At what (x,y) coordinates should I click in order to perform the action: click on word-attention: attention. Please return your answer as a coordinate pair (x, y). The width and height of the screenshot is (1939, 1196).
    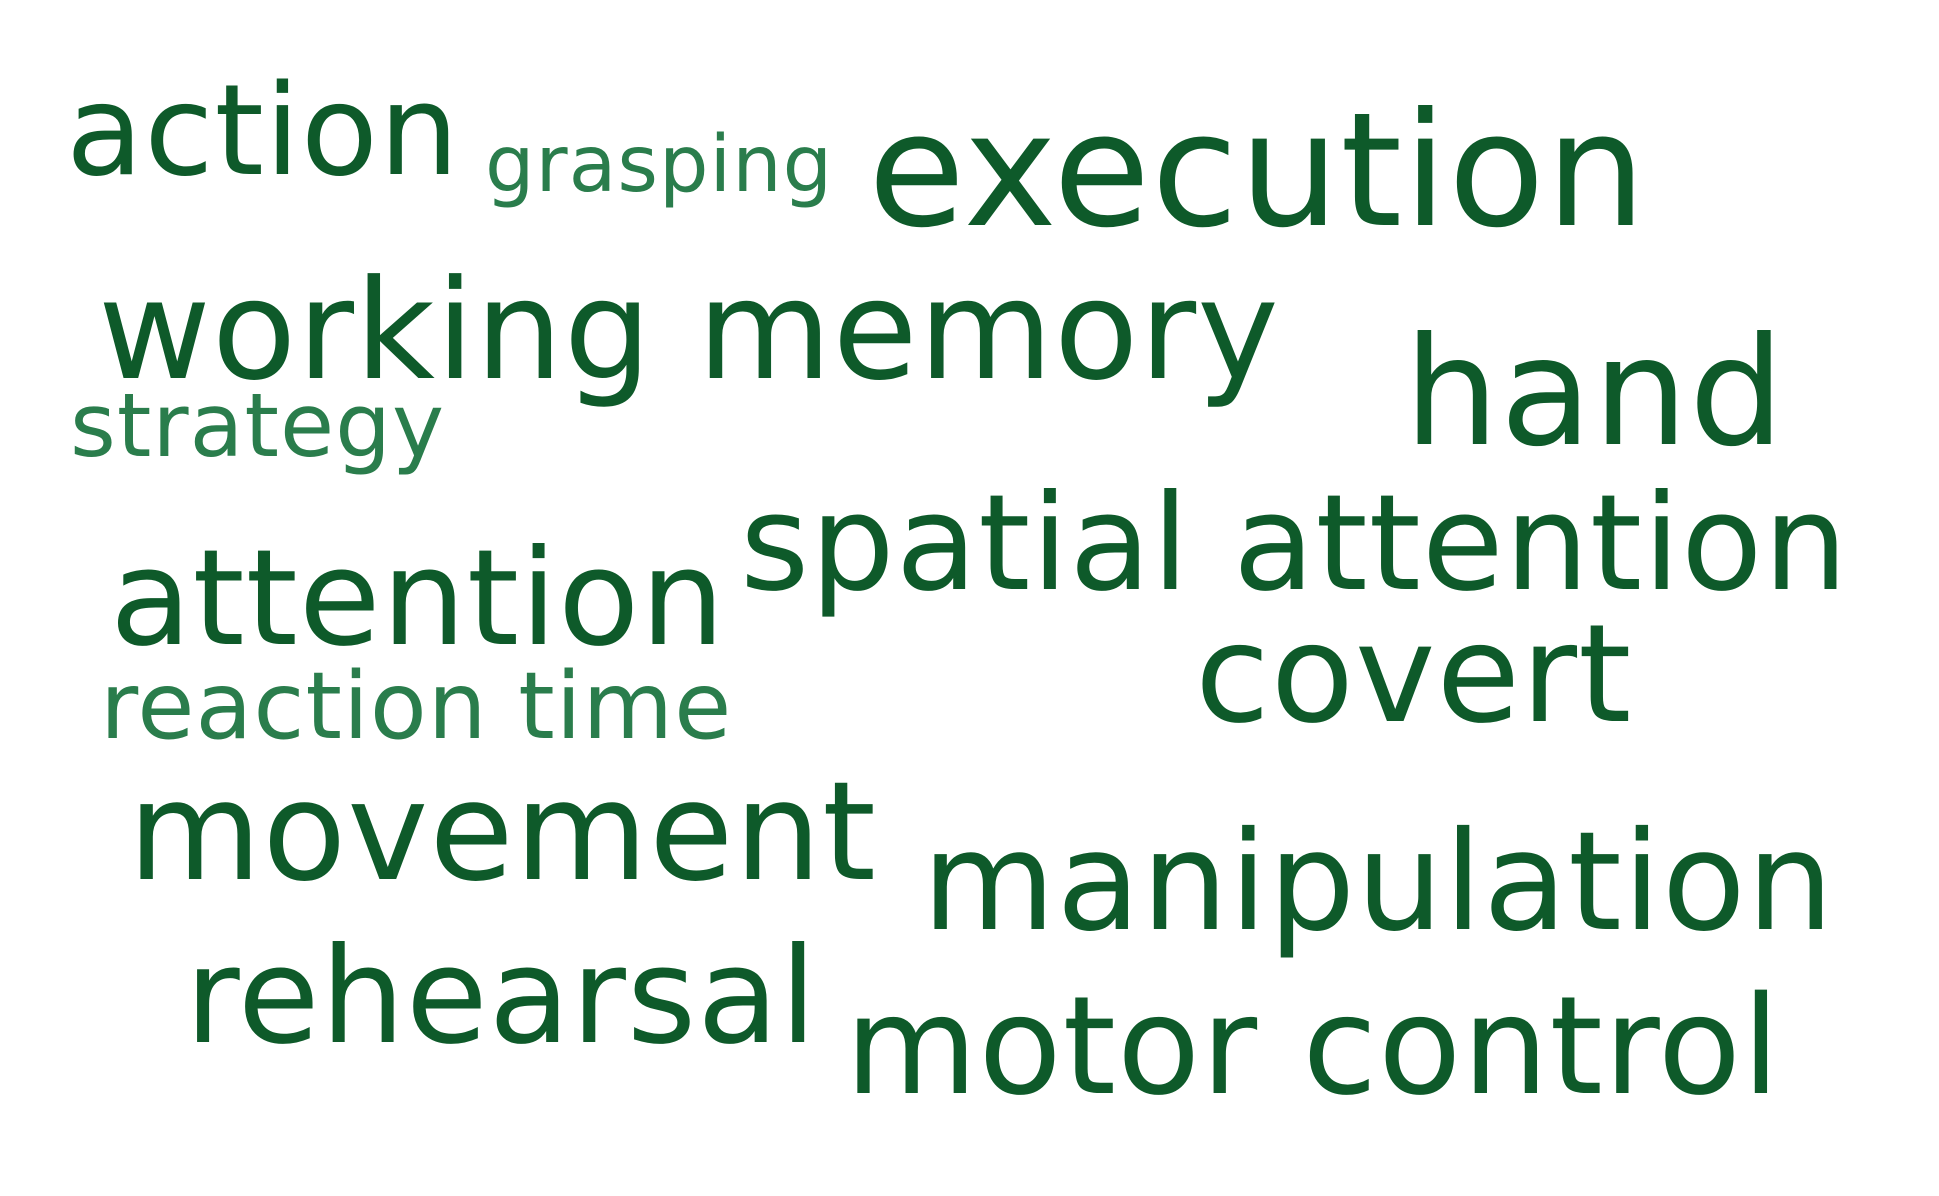
    Looking at the image, I should click on (418, 599).